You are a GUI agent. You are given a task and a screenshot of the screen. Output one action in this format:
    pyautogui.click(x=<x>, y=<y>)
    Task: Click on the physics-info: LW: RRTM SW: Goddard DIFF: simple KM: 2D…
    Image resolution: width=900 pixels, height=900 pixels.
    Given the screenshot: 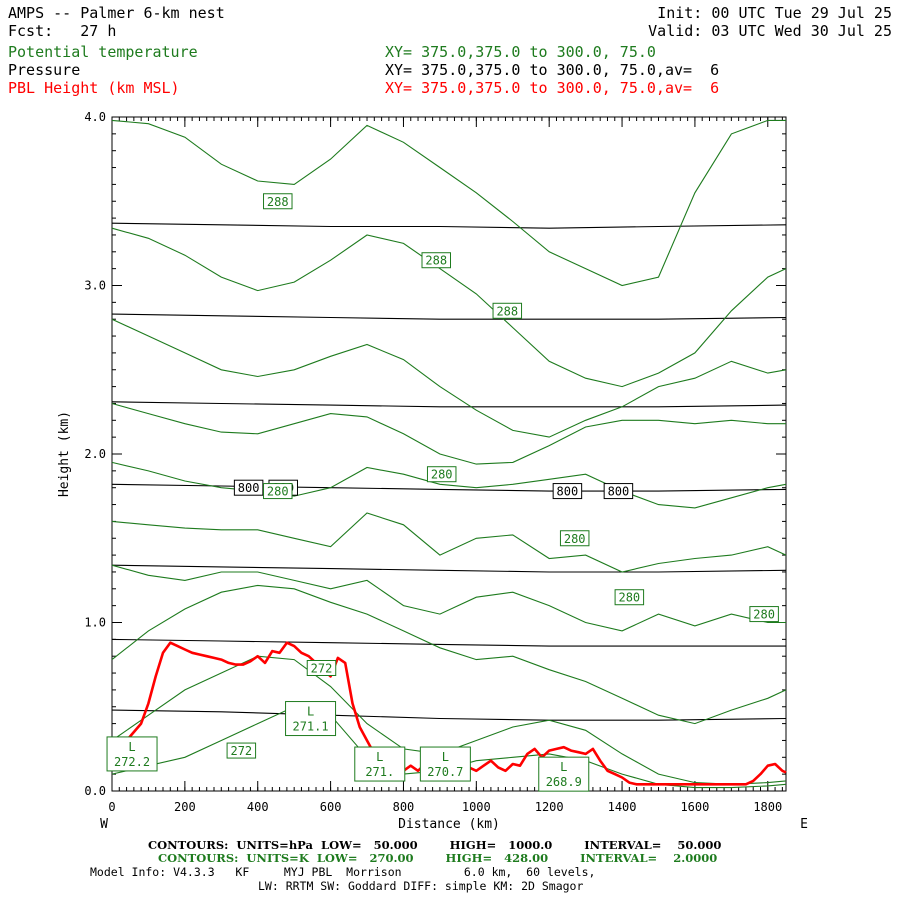 What is the action you would take?
    pyautogui.click(x=421, y=886)
    